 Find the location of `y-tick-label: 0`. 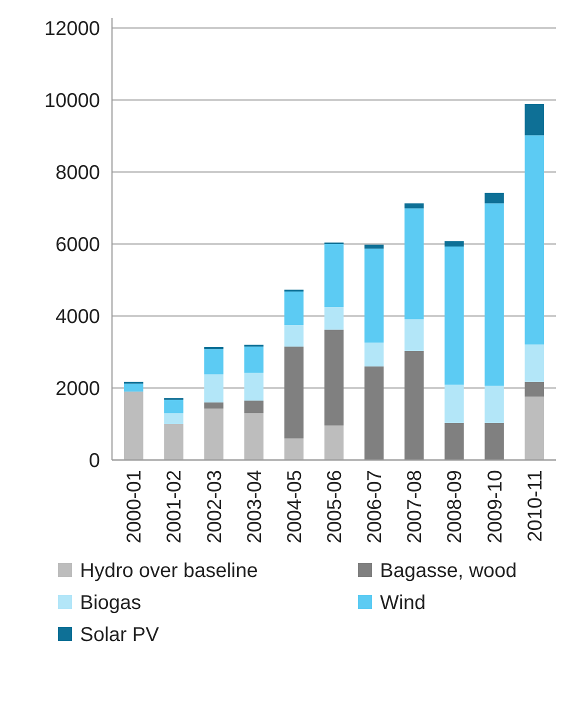

y-tick-label: 0 is located at coordinates (94, 461).